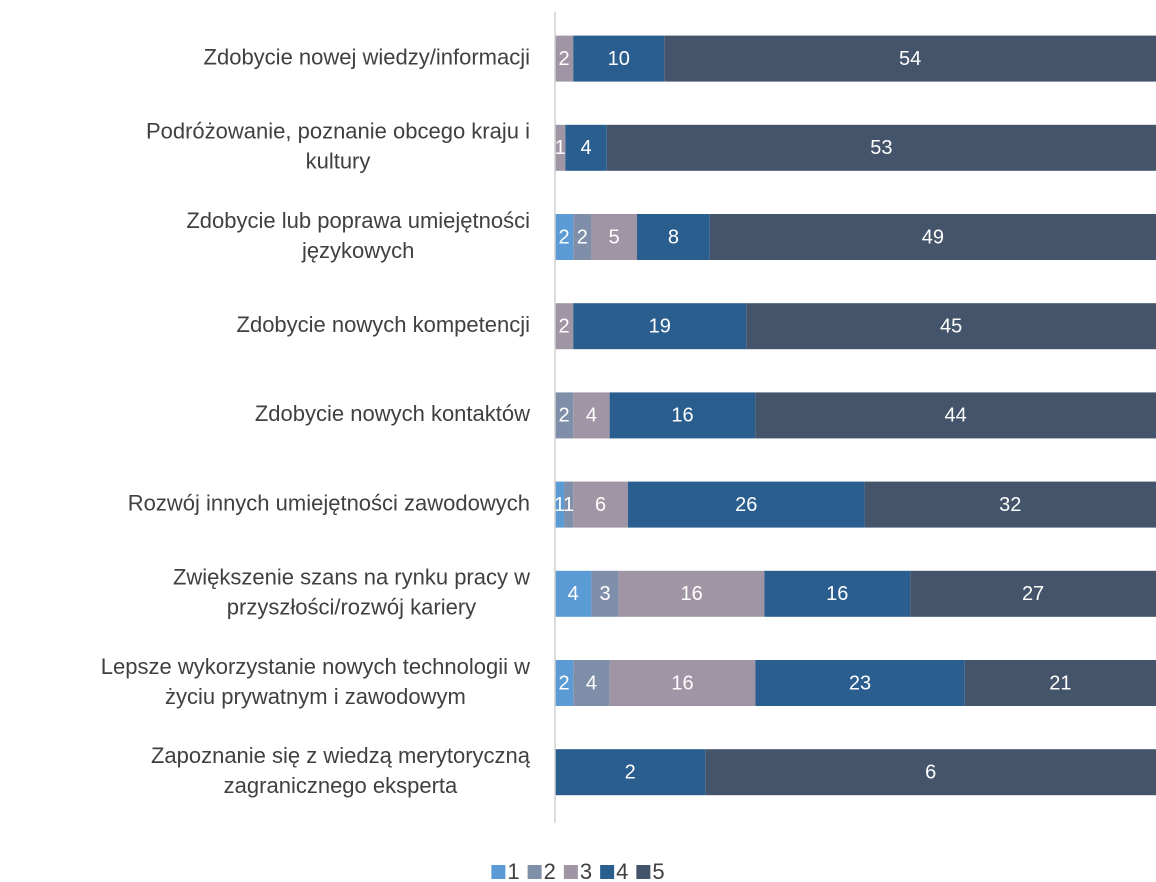 This screenshot has width=1156, height=882. I want to click on data-label: 8, so click(673, 237).